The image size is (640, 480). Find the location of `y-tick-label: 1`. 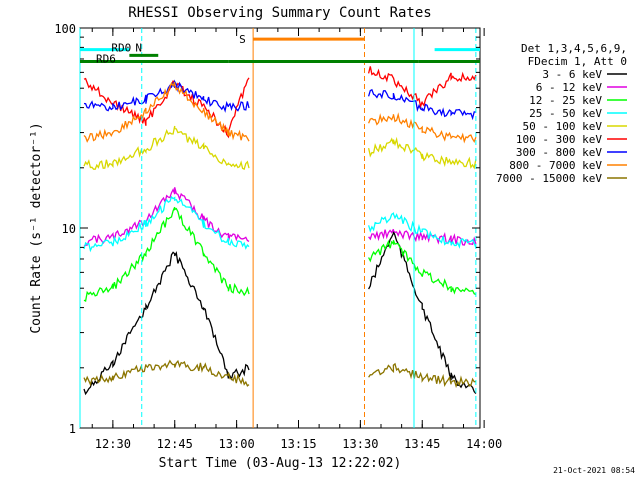

y-tick-label: 1 is located at coordinates (72, 429).